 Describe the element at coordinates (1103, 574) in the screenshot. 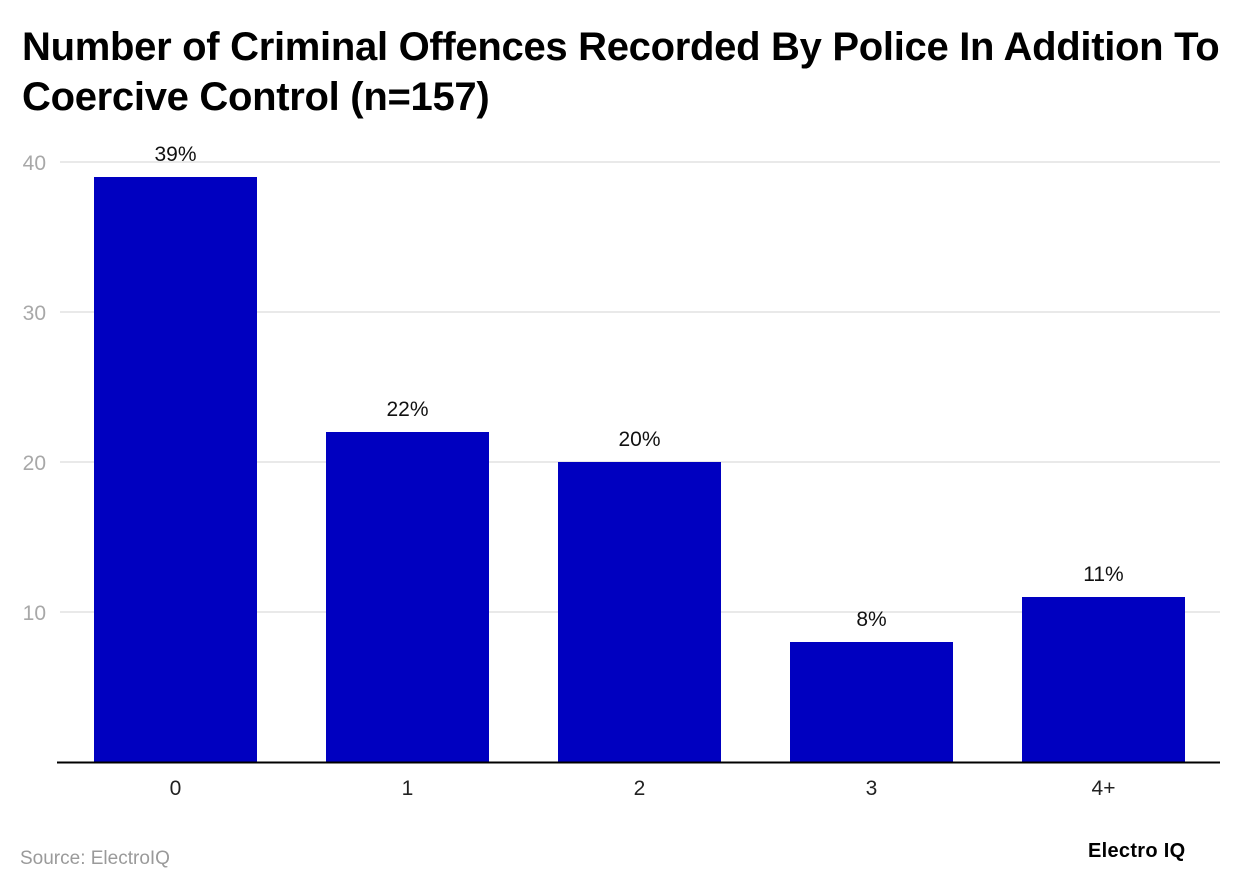

I see `data-label: 11%` at that location.